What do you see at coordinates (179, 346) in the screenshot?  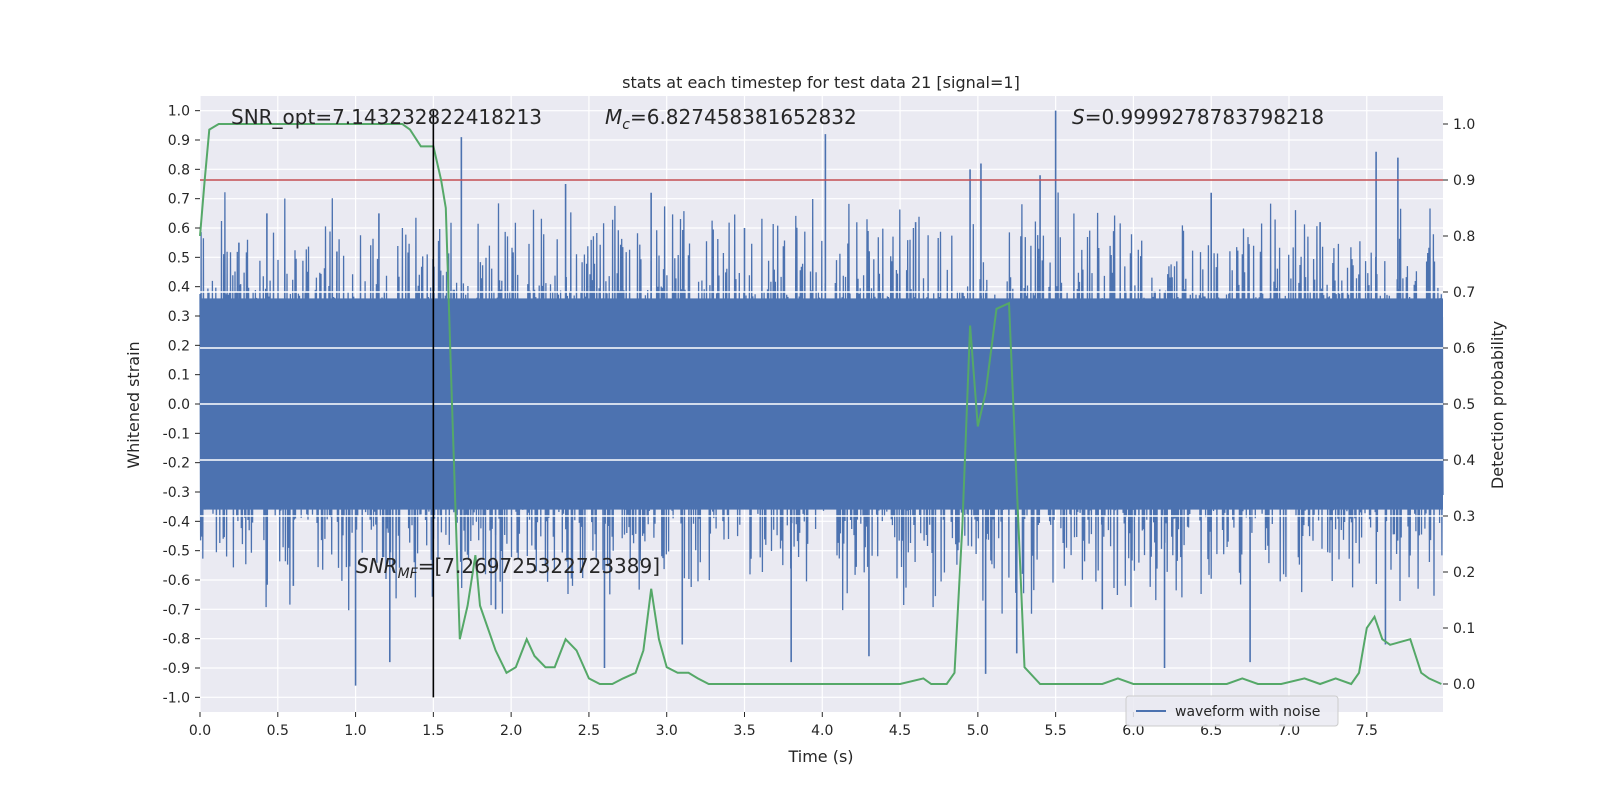 I see `left-tick-label: 0.2` at bounding box center [179, 346].